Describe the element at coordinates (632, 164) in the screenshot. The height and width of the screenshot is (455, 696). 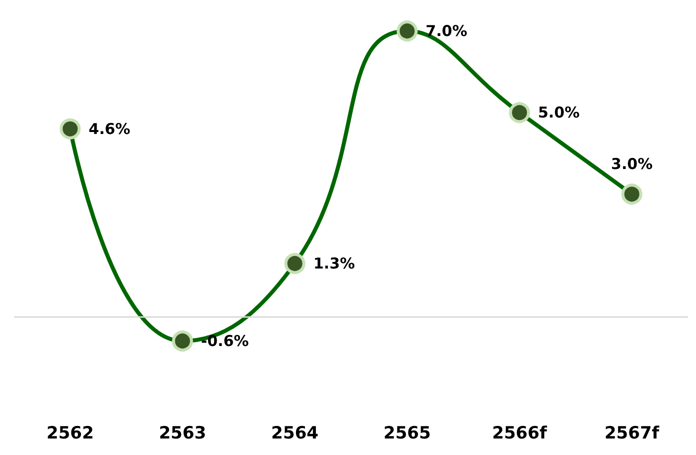
I see `data-label: 3.0%` at that location.